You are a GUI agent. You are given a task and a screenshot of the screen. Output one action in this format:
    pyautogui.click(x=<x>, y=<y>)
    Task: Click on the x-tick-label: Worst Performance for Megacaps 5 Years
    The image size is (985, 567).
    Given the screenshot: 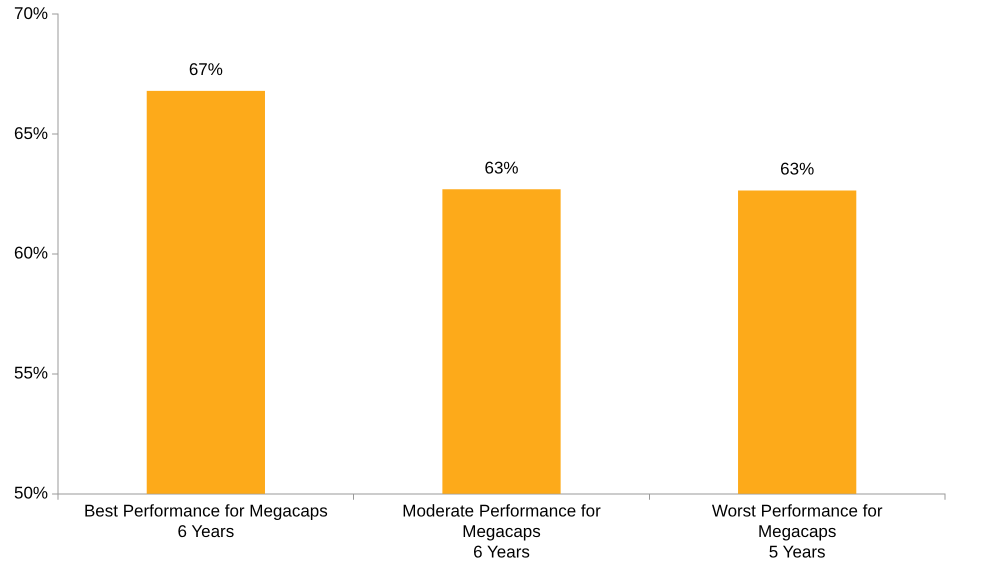 What is the action you would take?
    pyautogui.click(x=797, y=532)
    